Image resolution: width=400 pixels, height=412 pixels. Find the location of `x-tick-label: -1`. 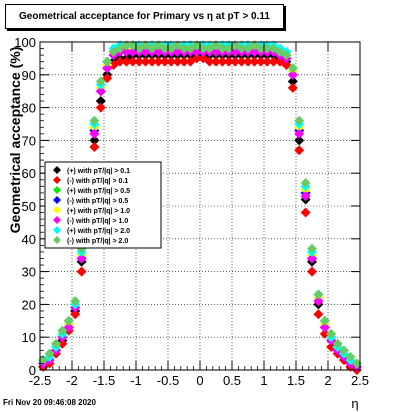

x-tick-label: -1 is located at coordinates (136, 380).